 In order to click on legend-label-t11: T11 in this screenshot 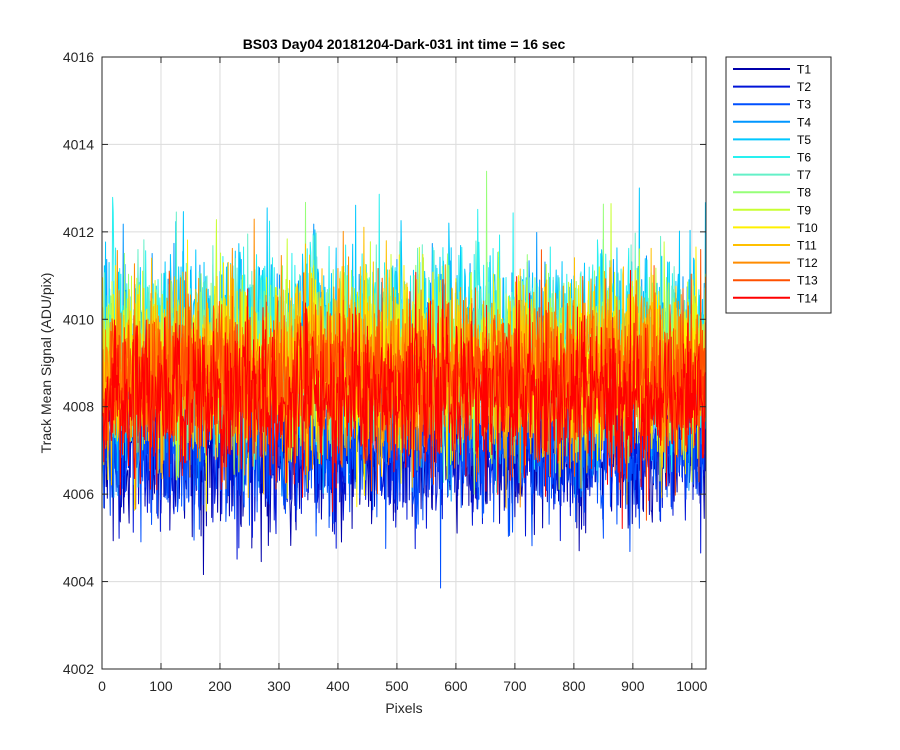, I will do `click(807, 246)`.